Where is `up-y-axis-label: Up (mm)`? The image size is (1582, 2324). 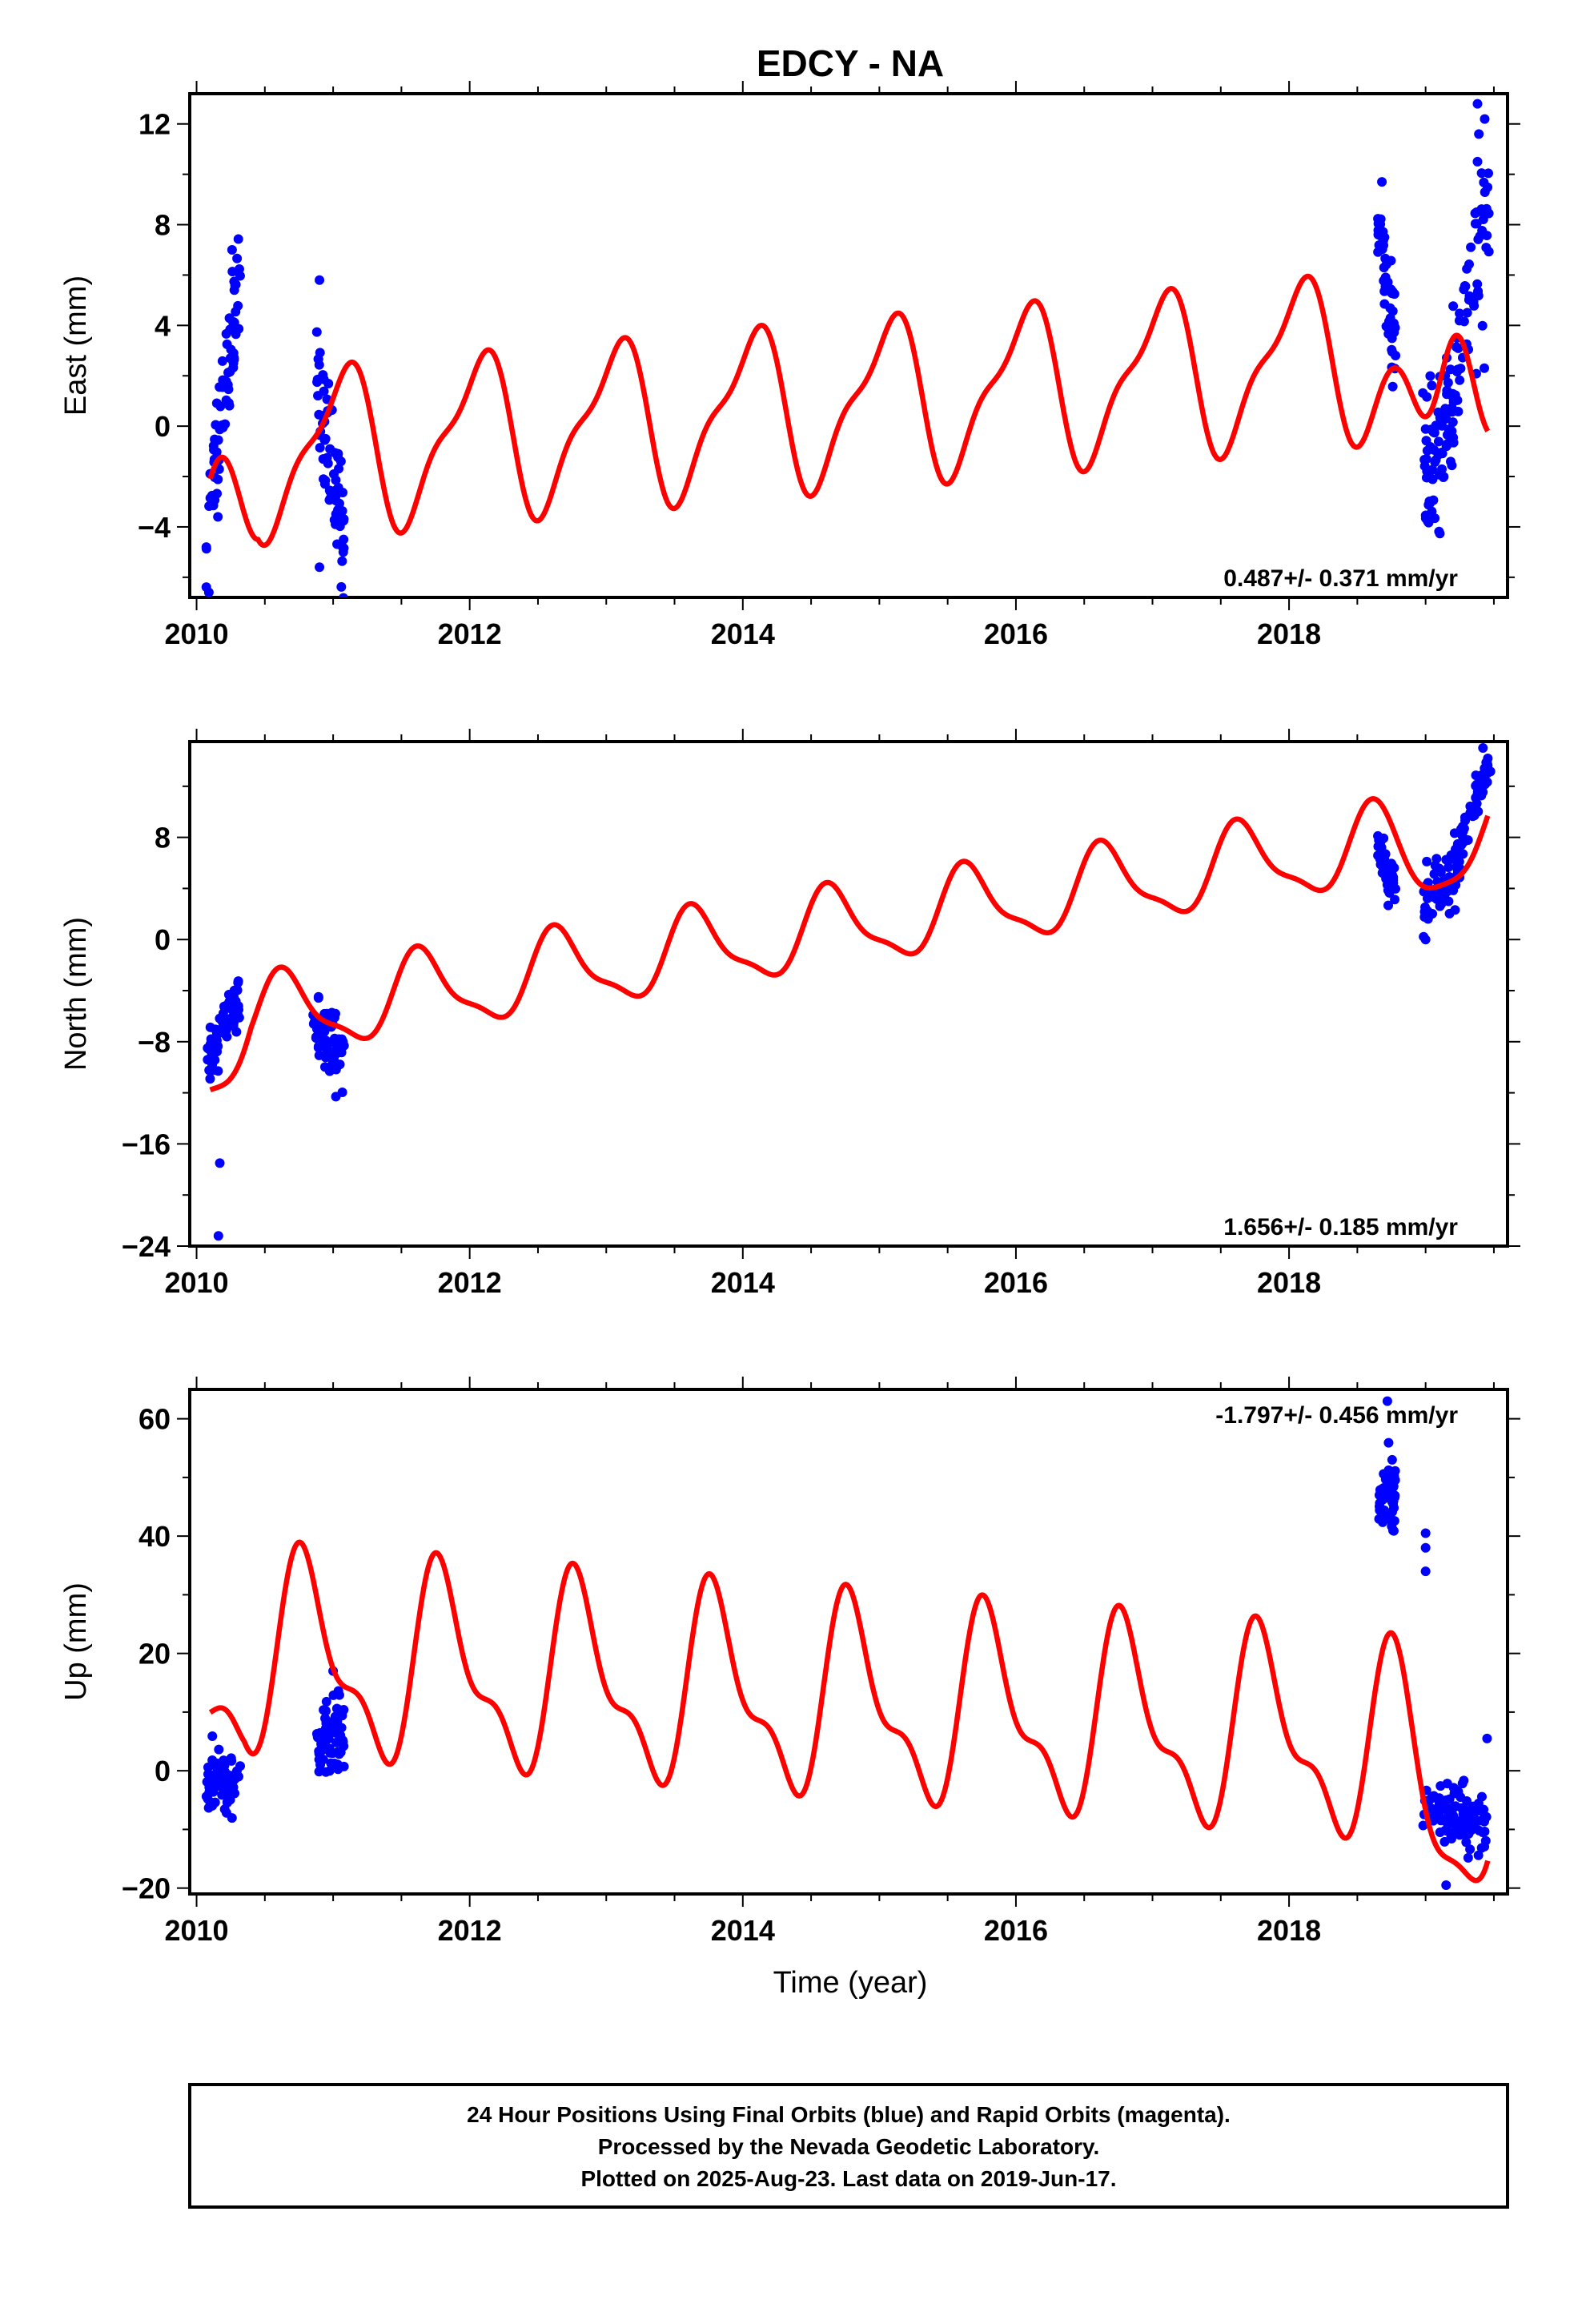
up-y-axis-label: Up (mm) is located at coordinates (76, 1642).